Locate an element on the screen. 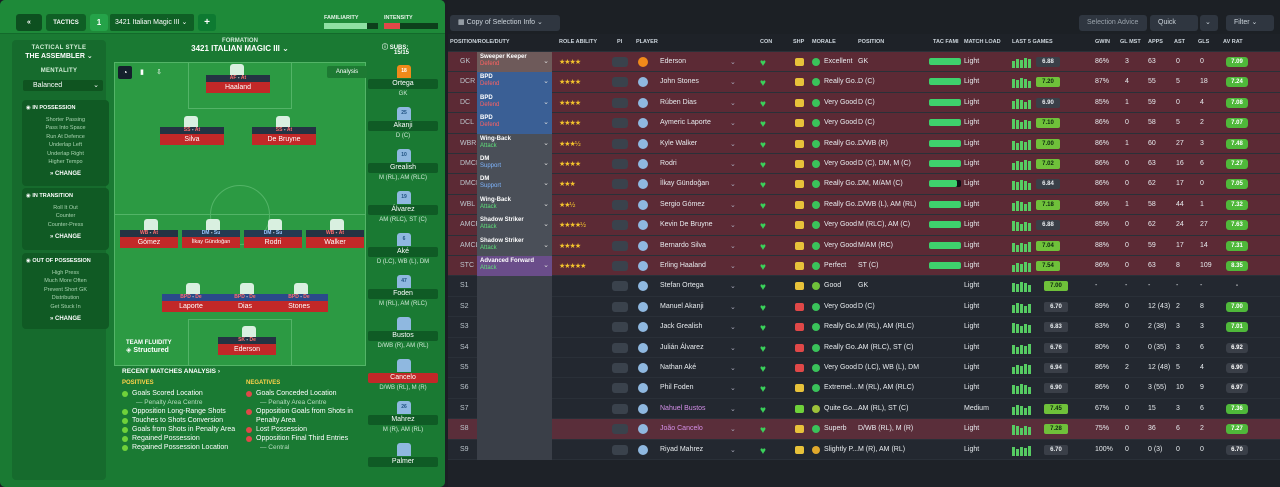 This screenshot has height=487, width=1280. rma-title: RECENT MATCHES ANALYSIS › is located at coordinates (171, 371).